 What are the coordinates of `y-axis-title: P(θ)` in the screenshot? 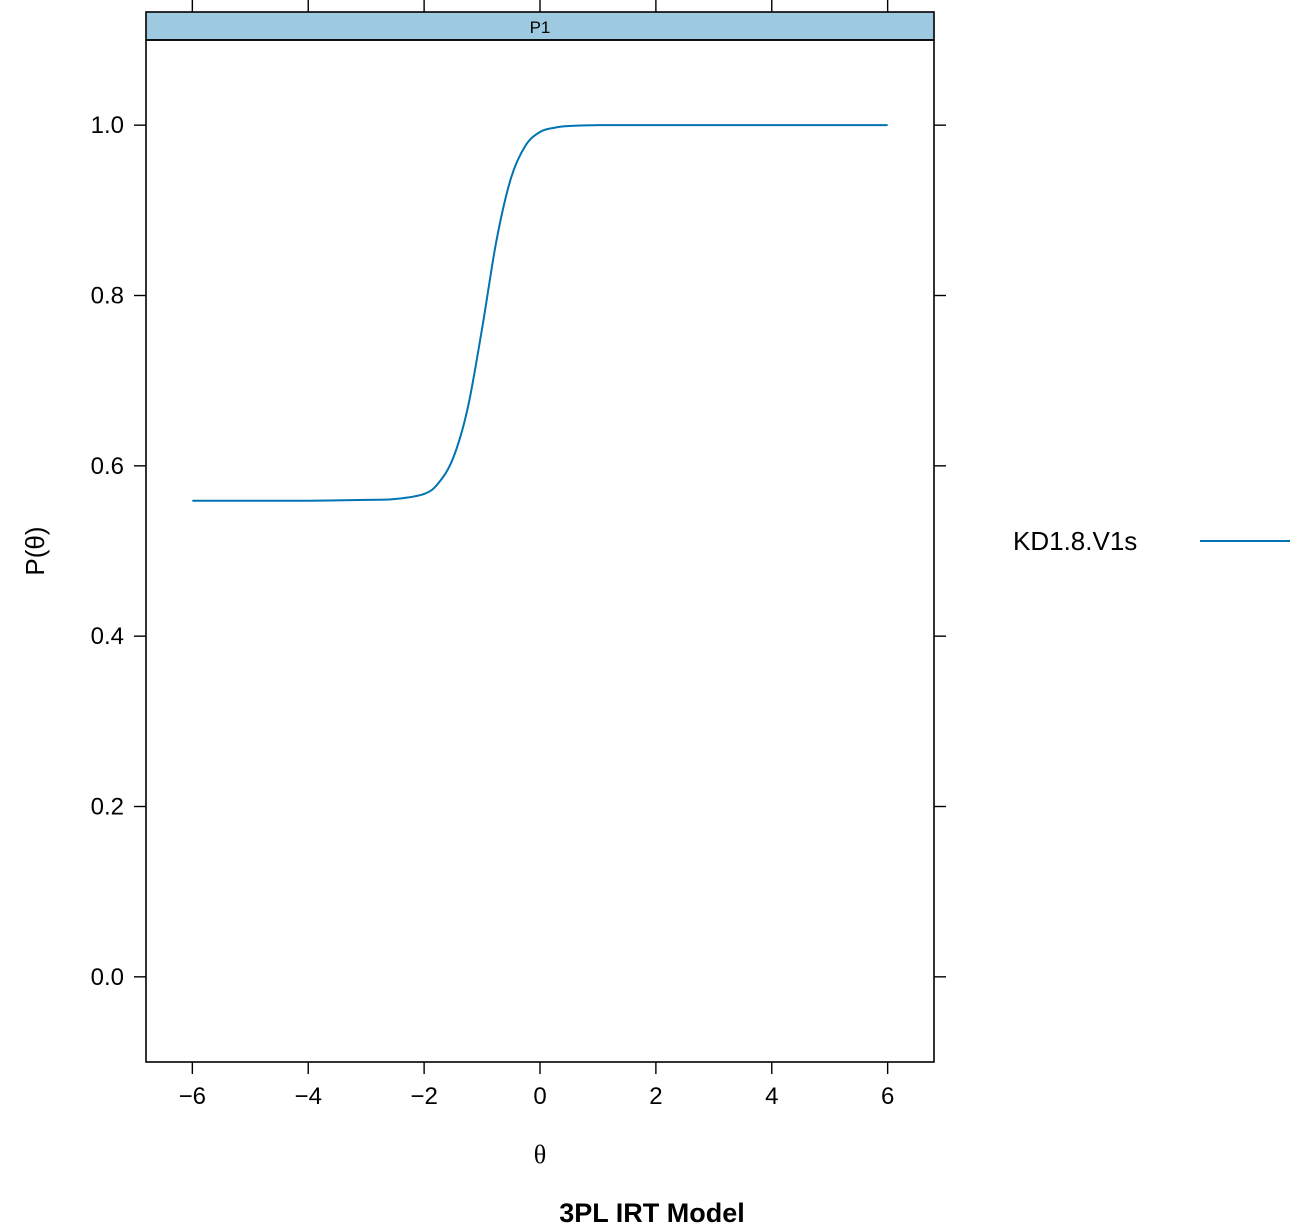 It's located at (35, 550).